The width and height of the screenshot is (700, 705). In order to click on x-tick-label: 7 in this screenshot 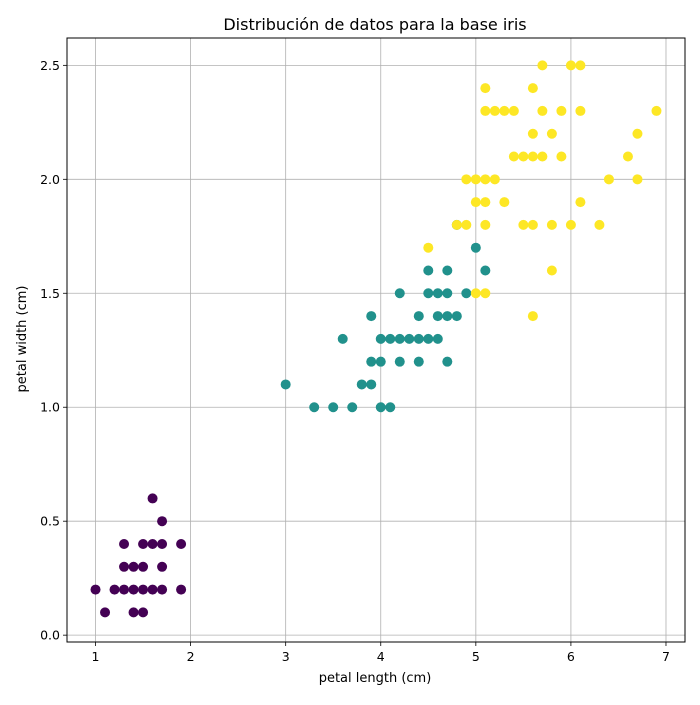, I will do `click(666, 656)`.